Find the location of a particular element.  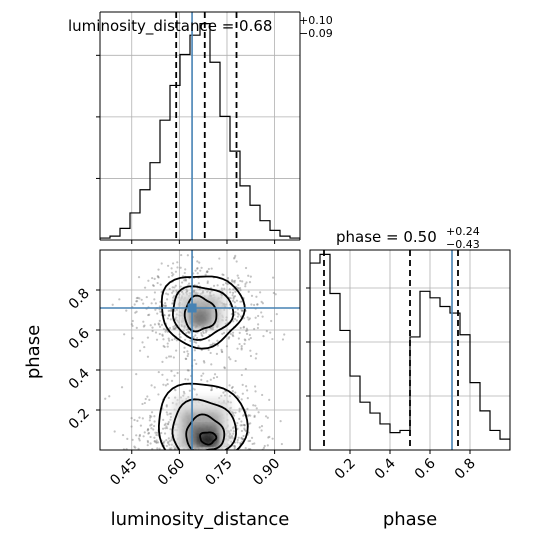

tick-marks is located at coordinates (388, 370).